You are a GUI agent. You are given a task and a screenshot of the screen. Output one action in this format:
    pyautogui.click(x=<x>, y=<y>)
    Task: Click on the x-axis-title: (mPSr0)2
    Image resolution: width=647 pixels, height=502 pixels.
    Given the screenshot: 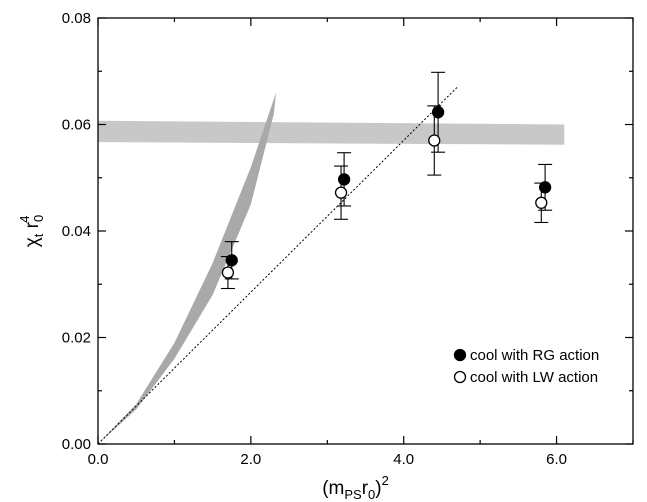 What is the action you would take?
    pyautogui.click(x=355, y=487)
    